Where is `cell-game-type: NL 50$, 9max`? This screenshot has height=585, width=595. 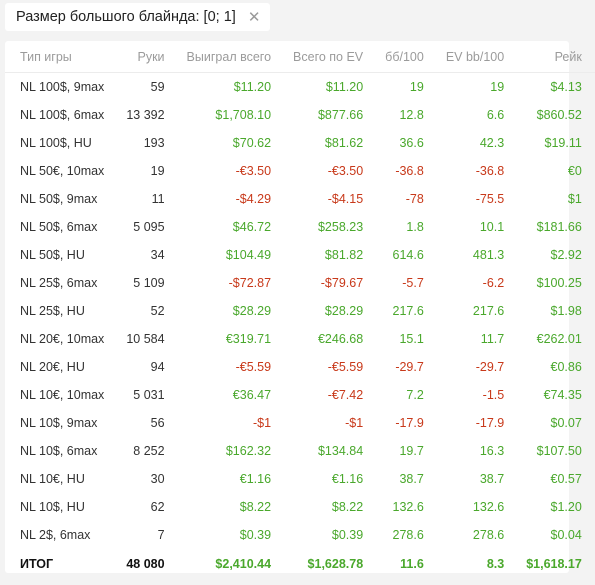 cell-game-type: NL 50$, 9max is located at coordinates (59, 199).